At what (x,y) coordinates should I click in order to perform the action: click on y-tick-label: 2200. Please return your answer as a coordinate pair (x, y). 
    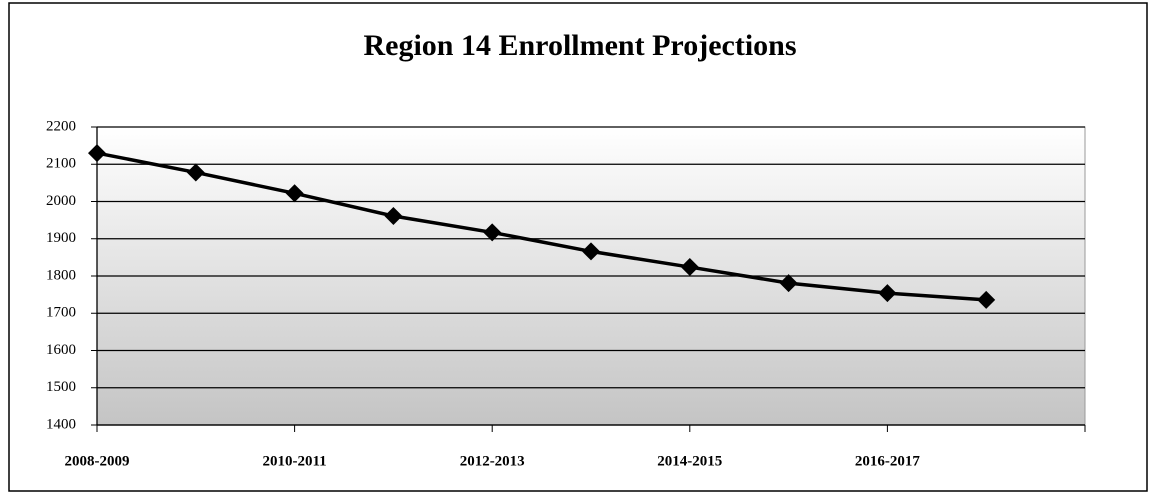
    Looking at the image, I should click on (61, 126).